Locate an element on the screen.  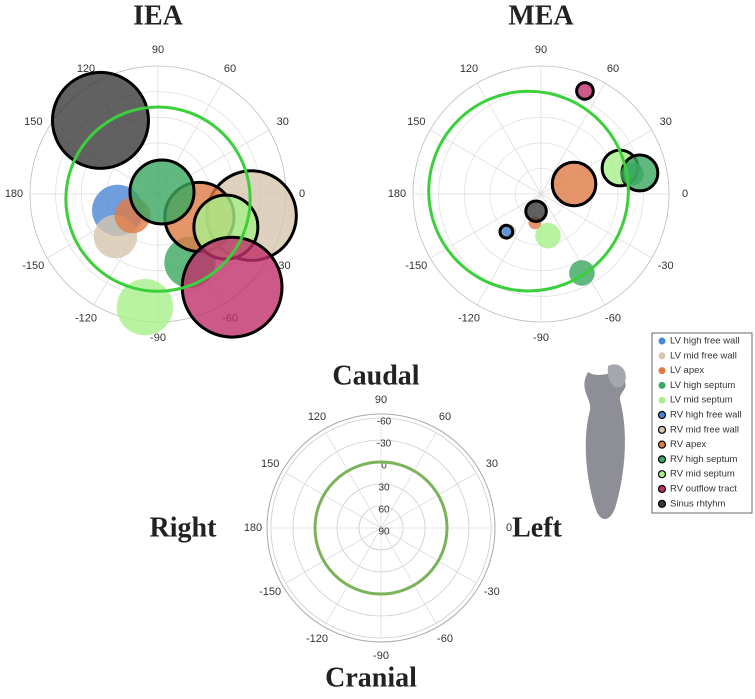
legend-box is located at coordinates (702, 423).